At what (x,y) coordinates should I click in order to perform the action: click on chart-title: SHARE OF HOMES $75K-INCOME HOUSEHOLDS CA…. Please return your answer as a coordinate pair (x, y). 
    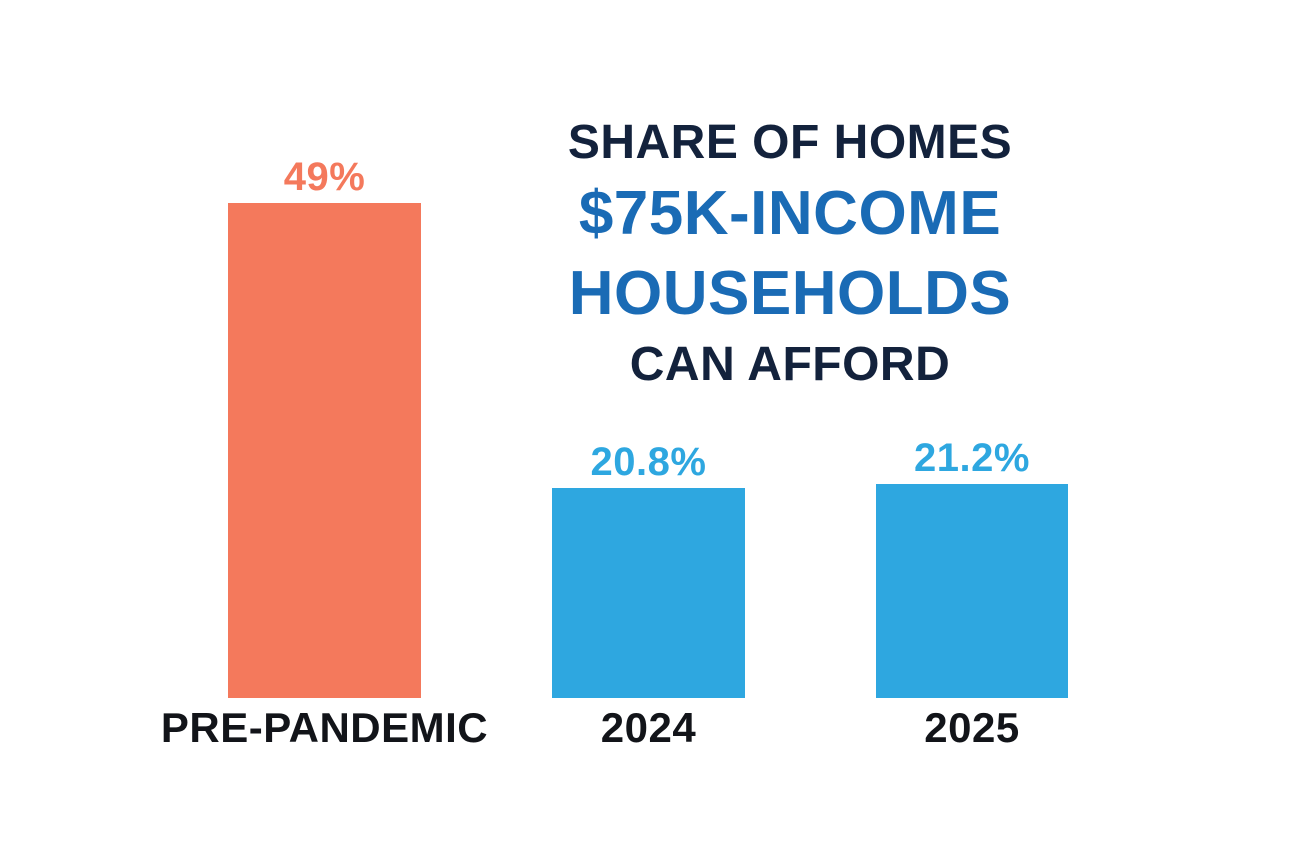
    Looking at the image, I should click on (790, 254).